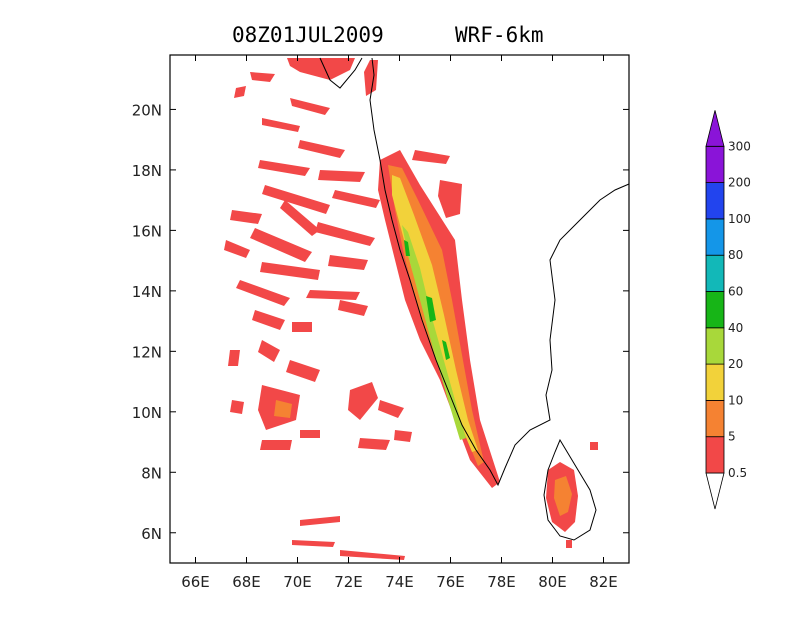 The height and width of the screenshot is (618, 800). I want to click on colorbar-label: 300, so click(739, 146).